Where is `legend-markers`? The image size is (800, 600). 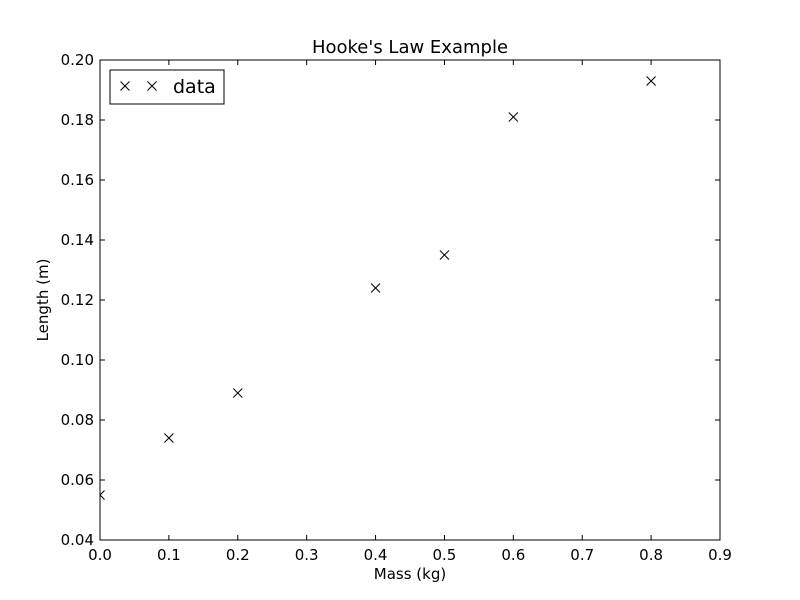
legend-markers is located at coordinates (138, 86).